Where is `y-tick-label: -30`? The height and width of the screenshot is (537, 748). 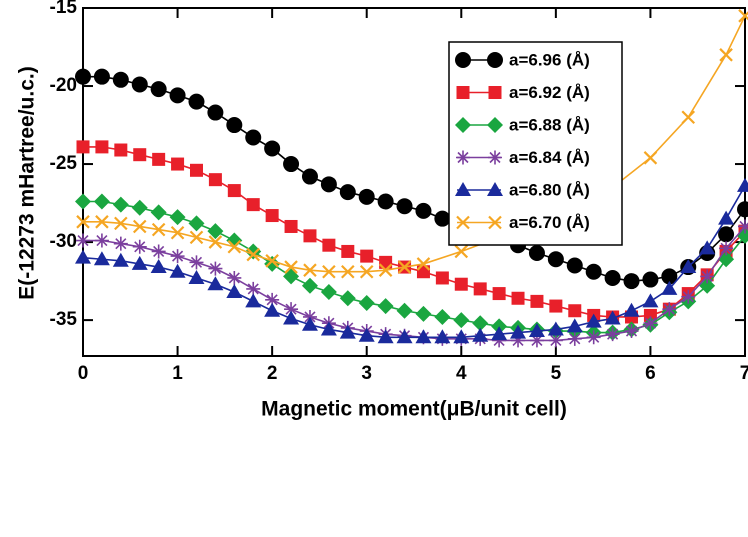
y-tick-label: -30 is located at coordinates (63, 241).